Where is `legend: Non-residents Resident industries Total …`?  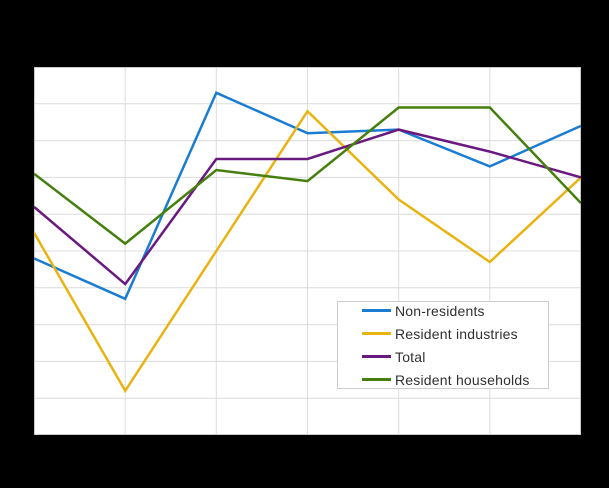
legend: Non-residents Resident industries Total … is located at coordinates (443, 345).